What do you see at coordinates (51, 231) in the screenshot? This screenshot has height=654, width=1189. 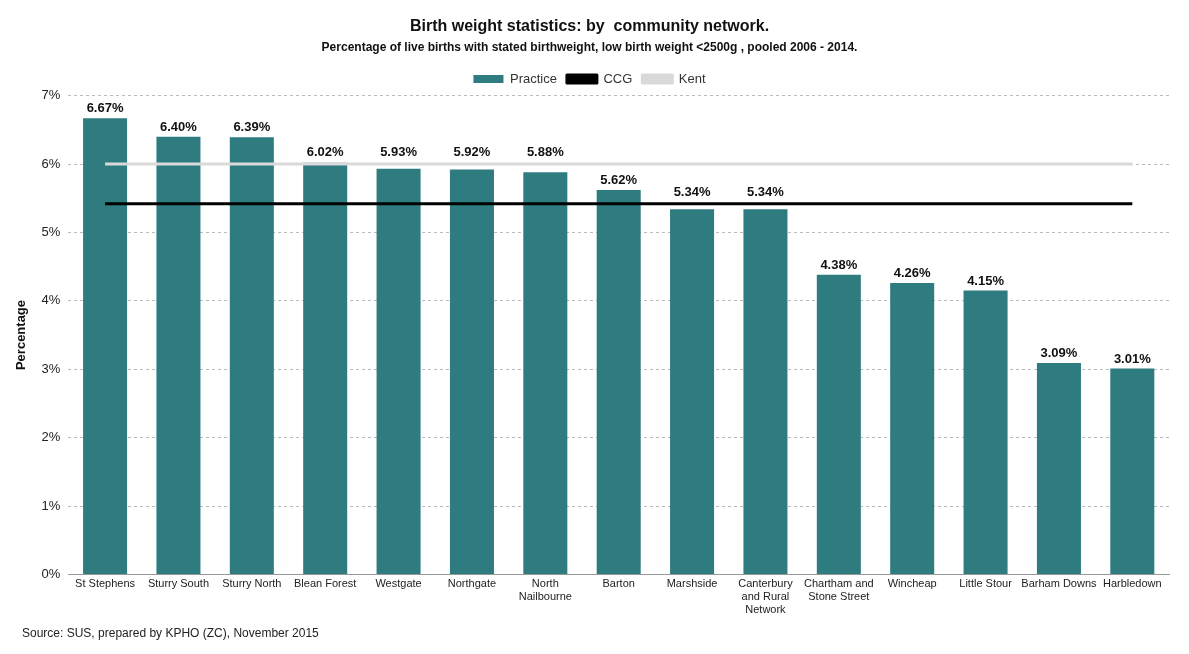 I see `y-tick-label: 5%` at bounding box center [51, 231].